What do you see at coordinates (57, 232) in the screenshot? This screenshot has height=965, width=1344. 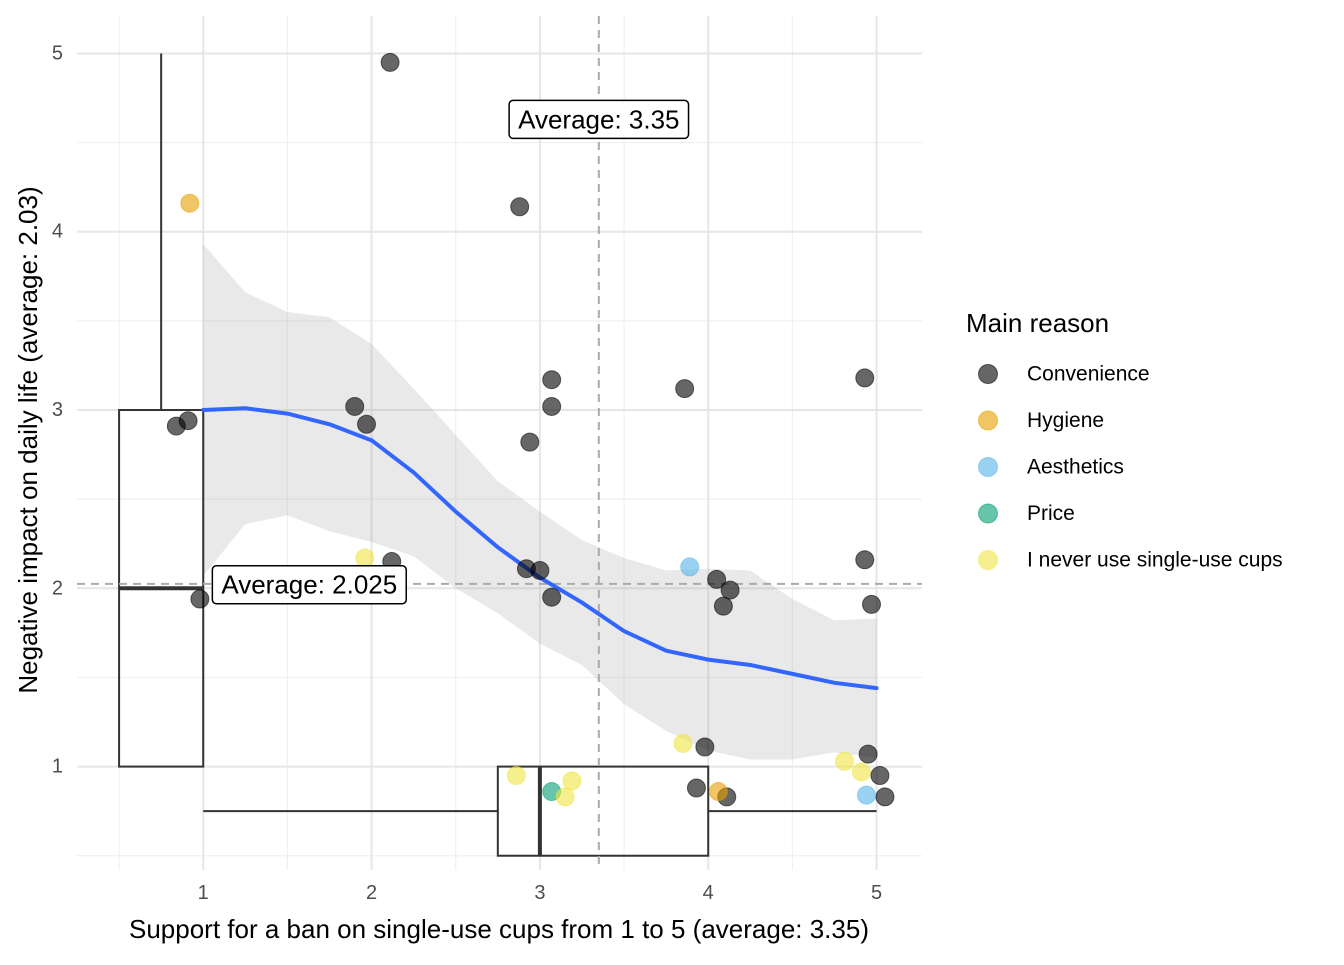 I see `y-tick-label: 4` at bounding box center [57, 232].